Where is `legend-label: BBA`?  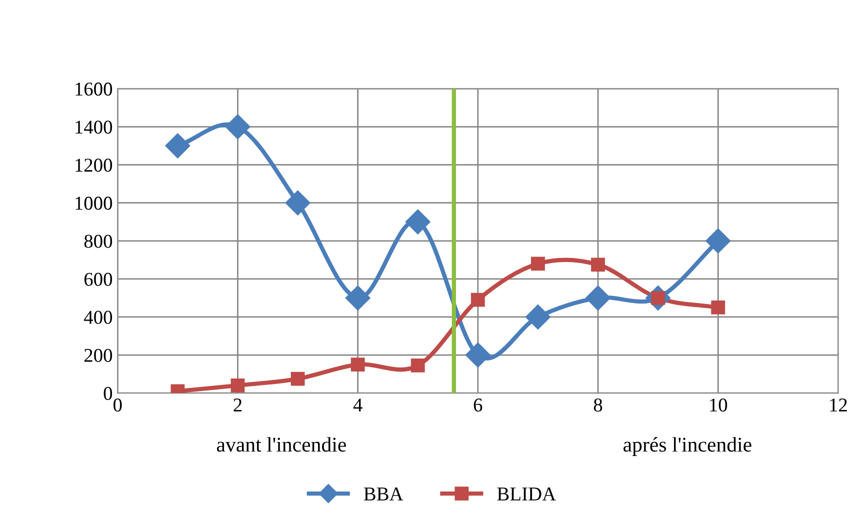
legend-label: BBA is located at coordinates (384, 494).